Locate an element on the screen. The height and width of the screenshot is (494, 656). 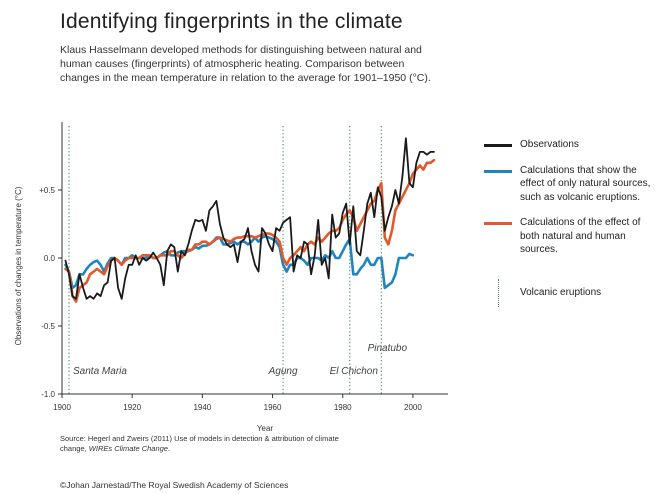
y-tick-label: 0.0 is located at coordinates (50, 258).